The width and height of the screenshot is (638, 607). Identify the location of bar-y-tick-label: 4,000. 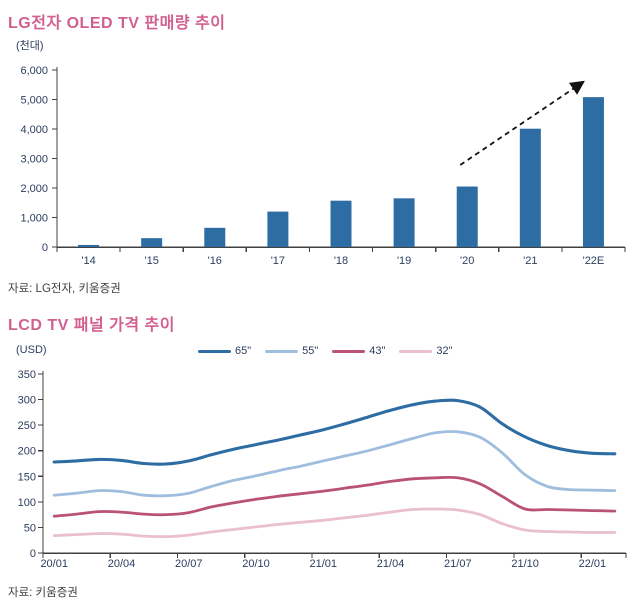
(34, 130).